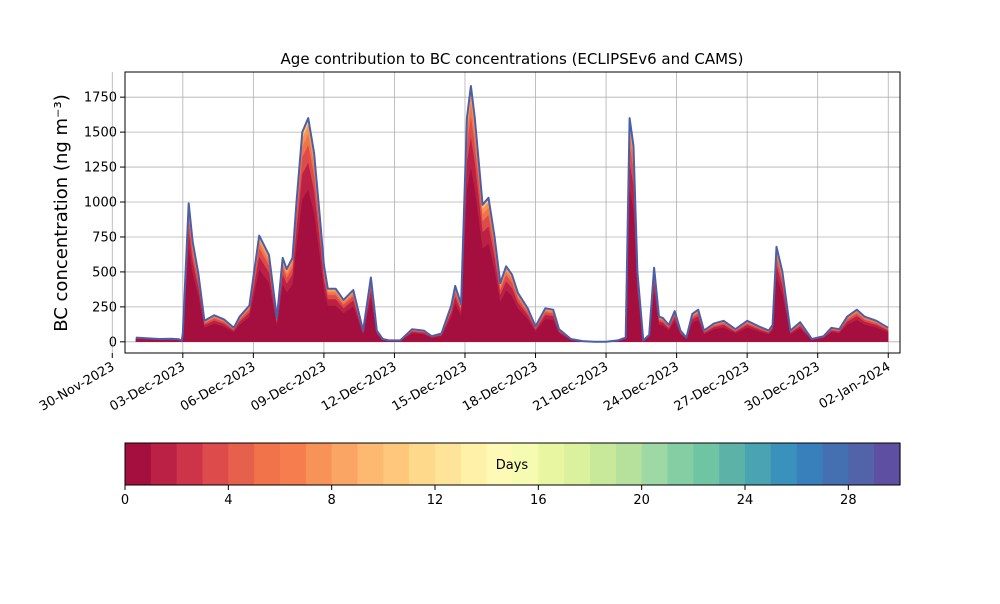  What do you see at coordinates (489, 496) in the screenshot?
I see `colorbar-ticks: 0 4 8 12 16 20 24 28` at bounding box center [489, 496].